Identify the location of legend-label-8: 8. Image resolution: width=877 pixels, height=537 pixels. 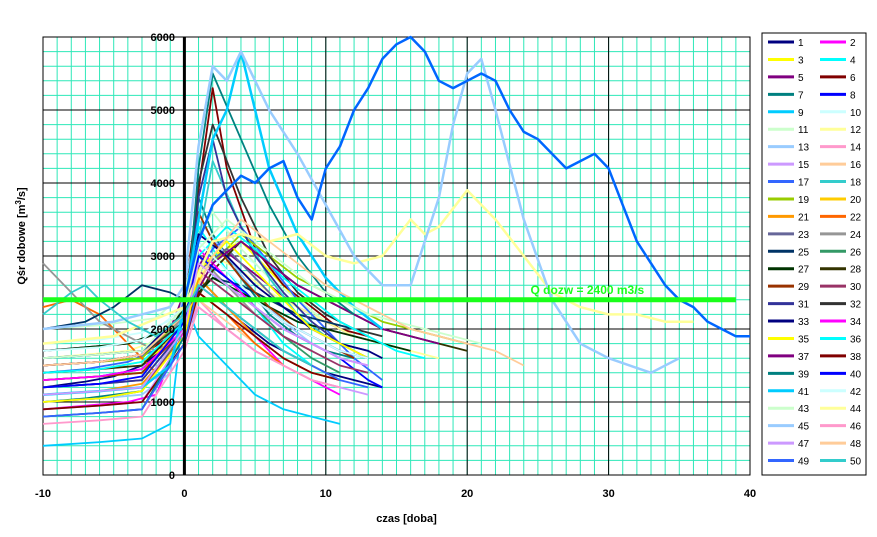
(853, 95).